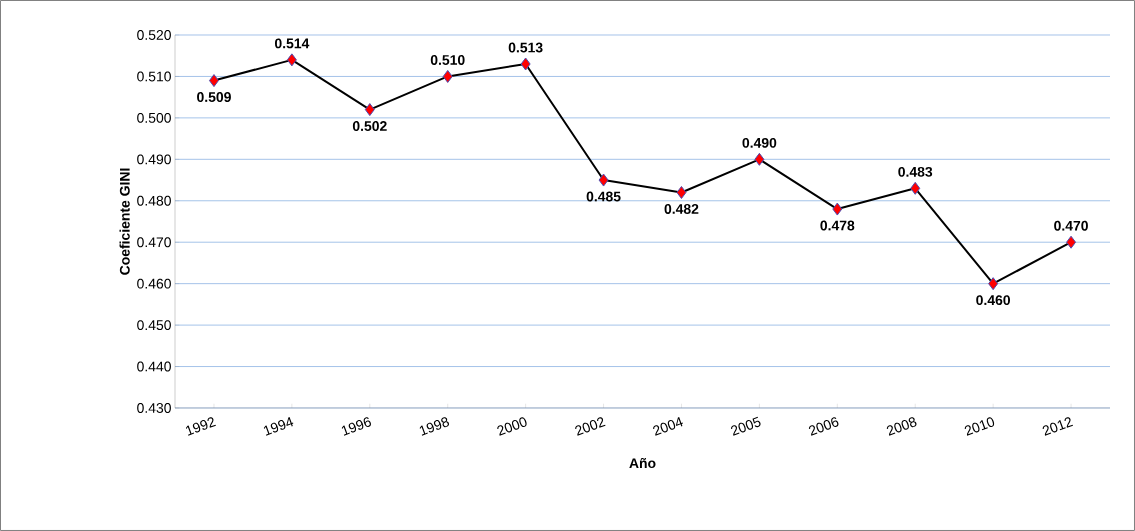  Describe the element at coordinates (154, 76) in the screenshot. I see `y-tick-label: 0.510` at that location.